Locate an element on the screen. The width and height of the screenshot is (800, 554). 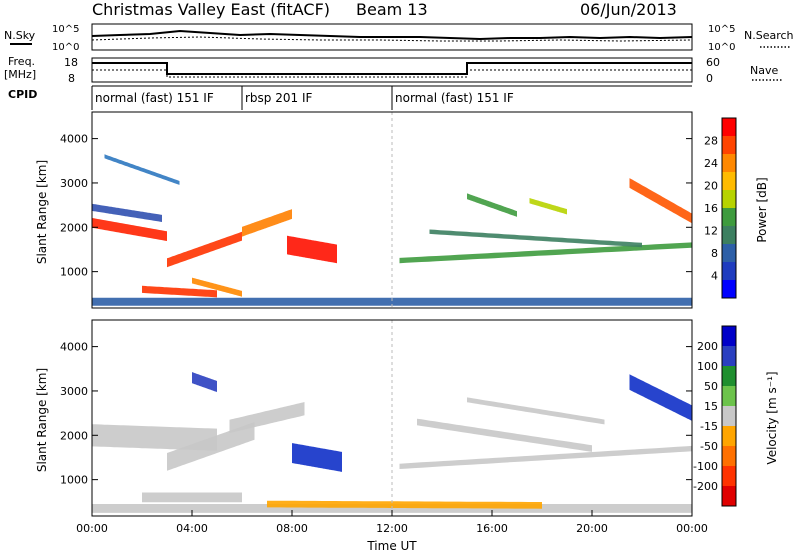
velocity-colorbar-frame is located at coordinates (729, 416).